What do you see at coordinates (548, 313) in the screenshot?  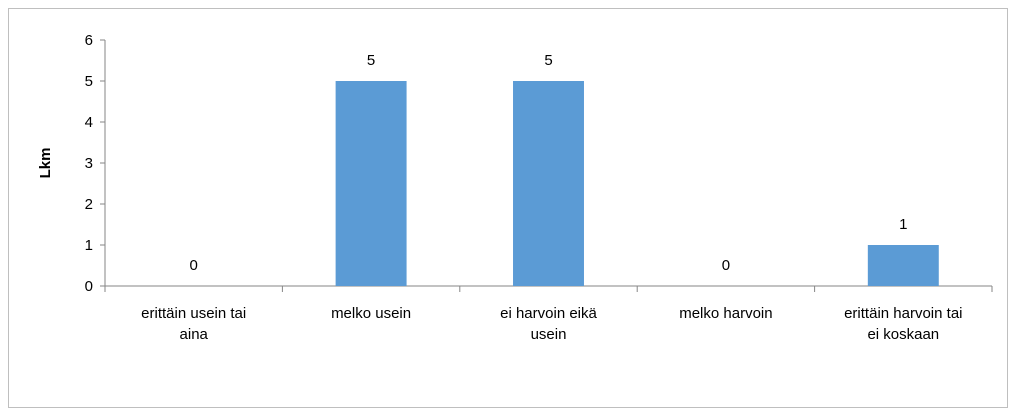 I see `x-category-label: ei harvoin eikä` at bounding box center [548, 313].